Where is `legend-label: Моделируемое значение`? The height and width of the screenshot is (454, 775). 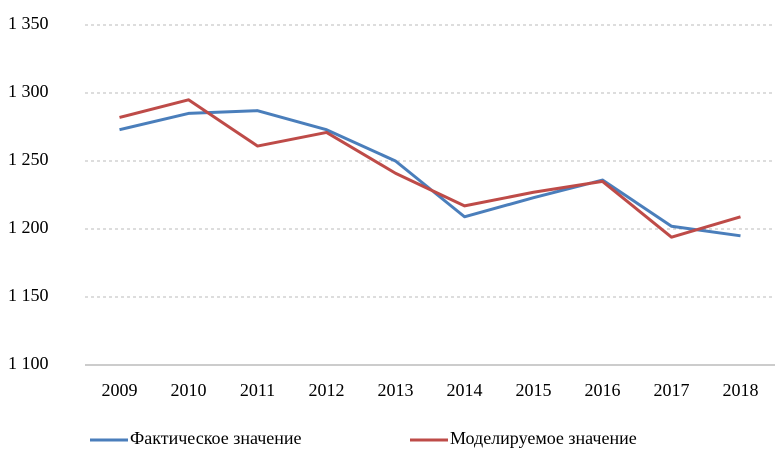 legend-label: Моделируемое значение is located at coordinates (543, 438).